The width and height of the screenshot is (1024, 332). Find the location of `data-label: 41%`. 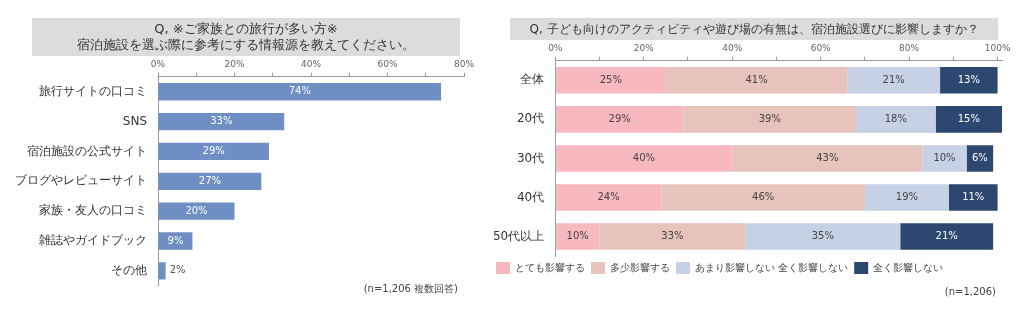

data-label: 41% is located at coordinates (756, 79).